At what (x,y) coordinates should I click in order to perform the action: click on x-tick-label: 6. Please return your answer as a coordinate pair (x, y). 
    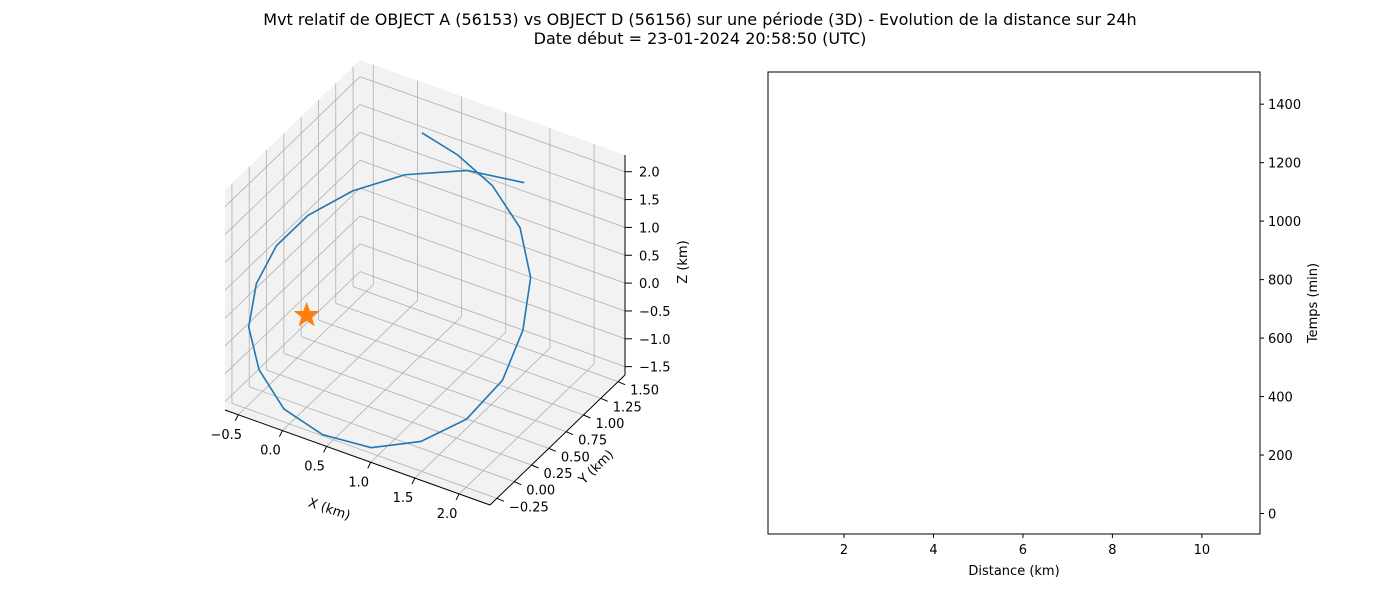
    Looking at the image, I should click on (1023, 550).